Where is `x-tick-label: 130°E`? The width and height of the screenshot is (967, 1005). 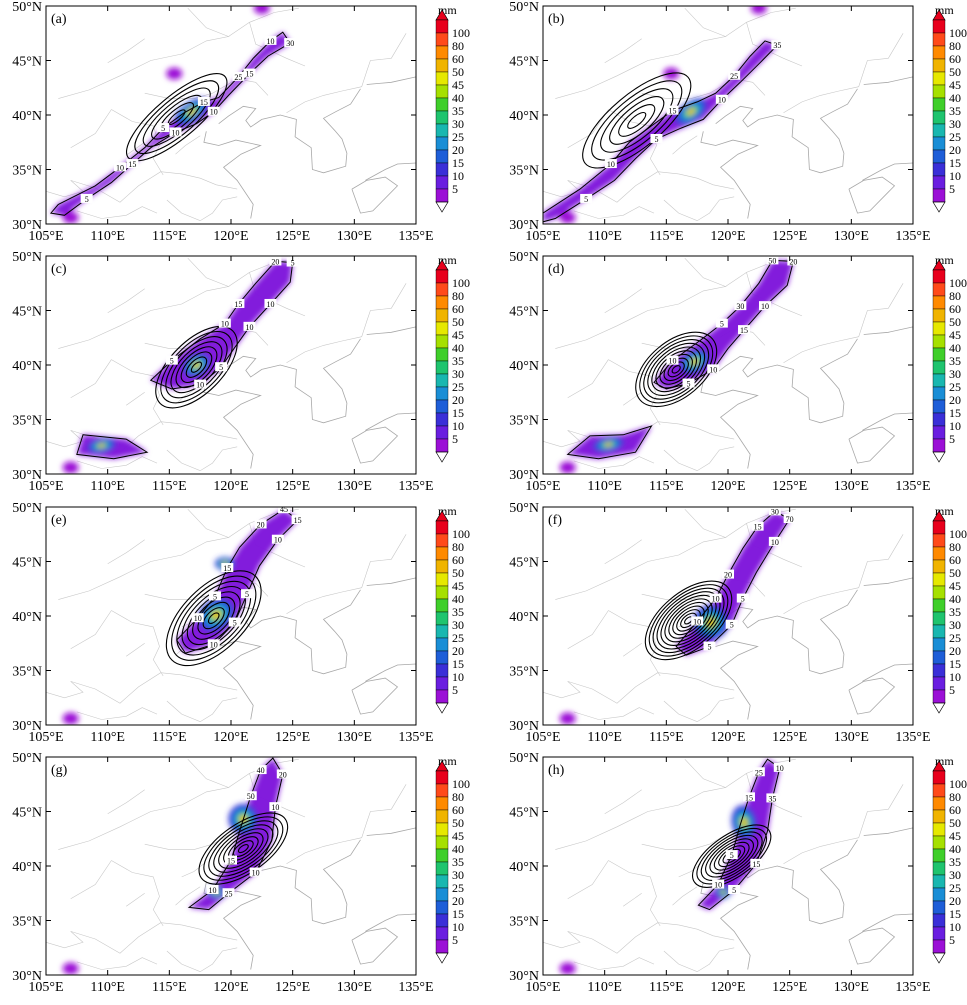
x-tick-label: 130°E is located at coordinates (851, 737).